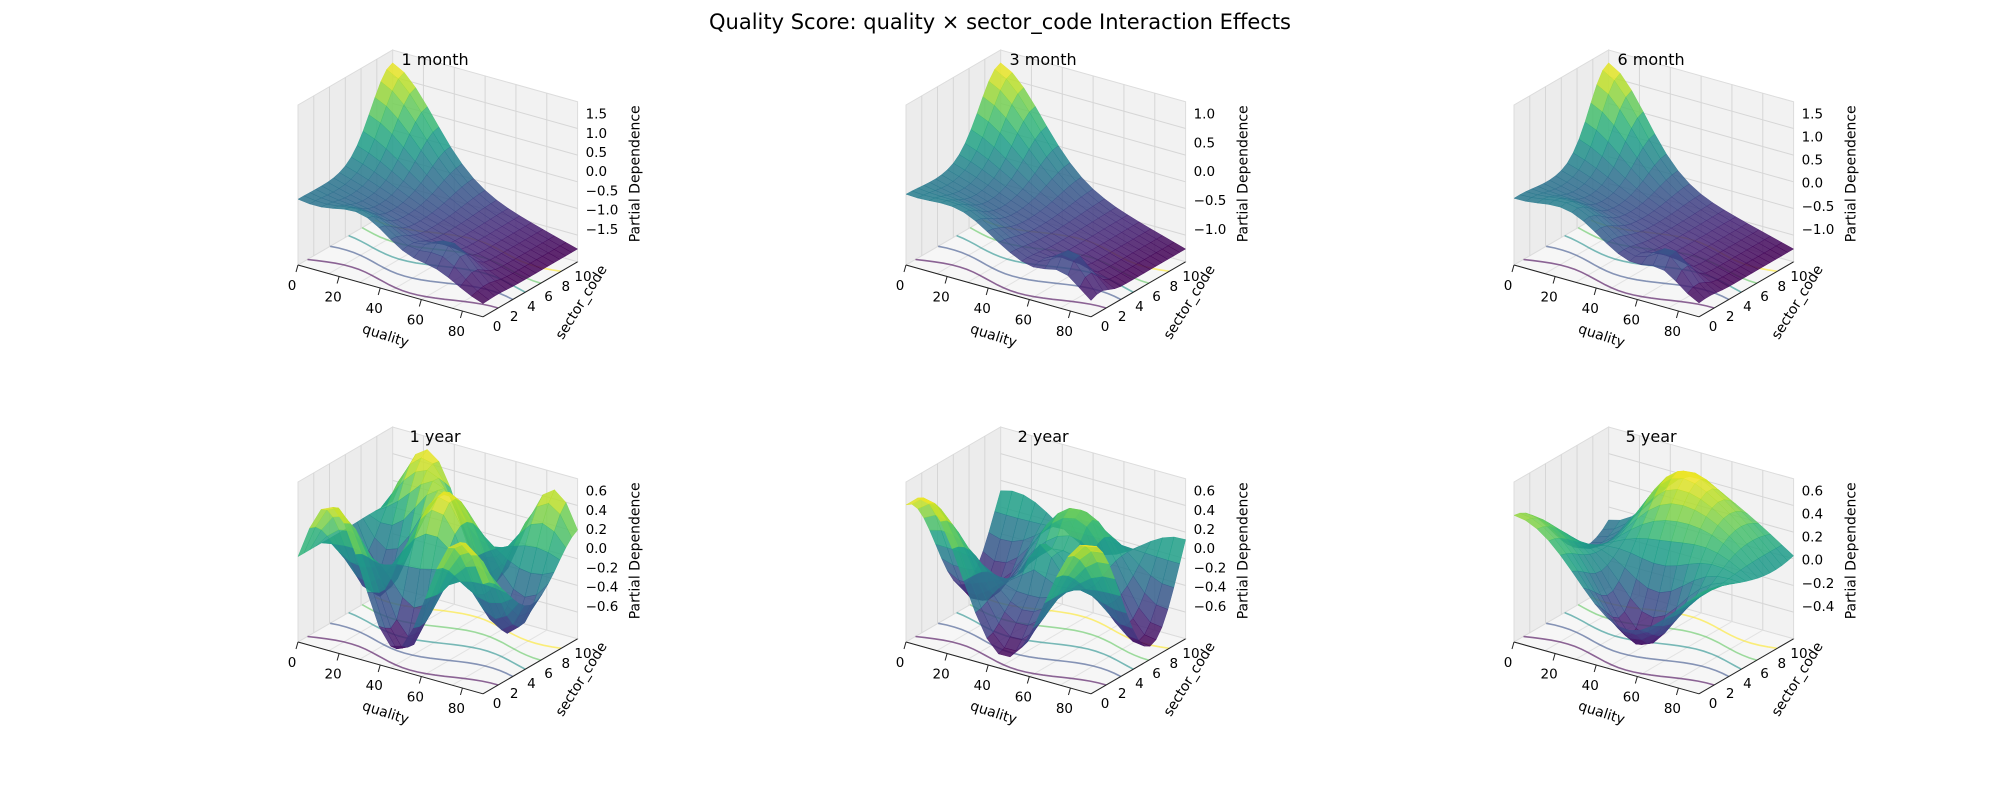 Image resolution: width=2000 pixels, height=800 pixels. What do you see at coordinates (1812, 115) in the screenshot?
I see `z-tick-label: 1.5` at bounding box center [1812, 115].